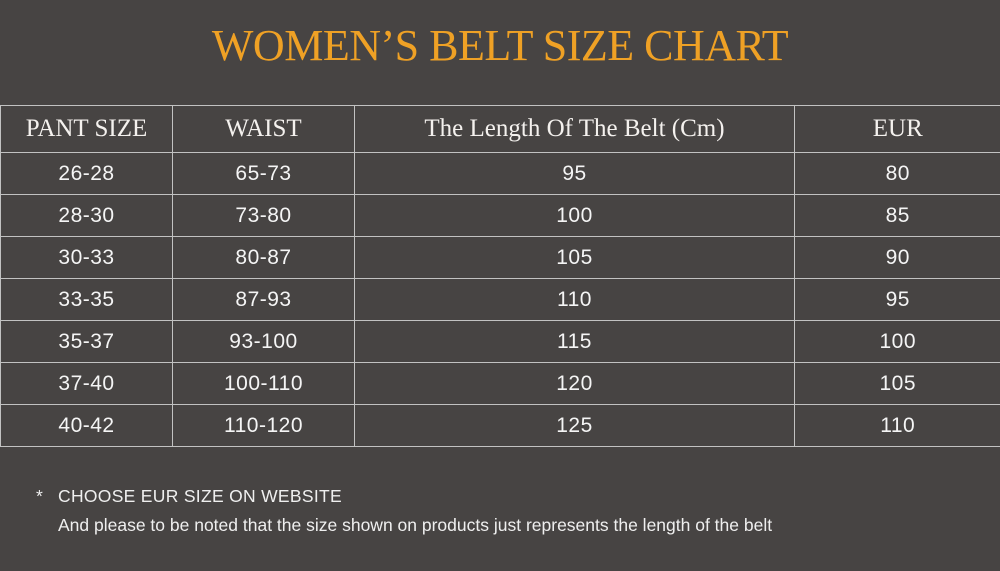 Image resolution: width=1000 pixels, height=571 pixels. I want to click on cell-pant-size: 40-42, so click(86, 425).